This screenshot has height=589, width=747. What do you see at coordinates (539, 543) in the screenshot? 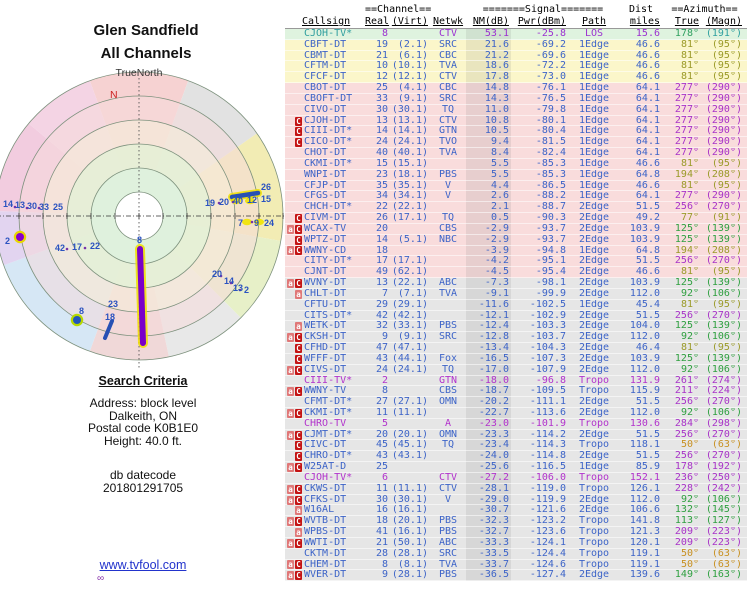
I see `power-cell: -124.1` at bounding box center [539, 543].